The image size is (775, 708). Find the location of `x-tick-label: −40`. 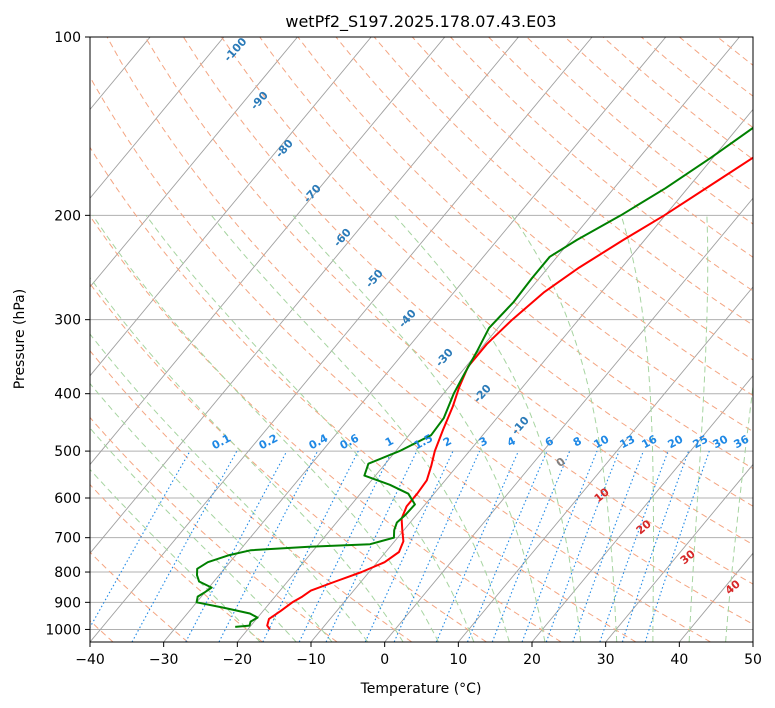

x-tick-label: −40 is located at coordinates (90, 660).